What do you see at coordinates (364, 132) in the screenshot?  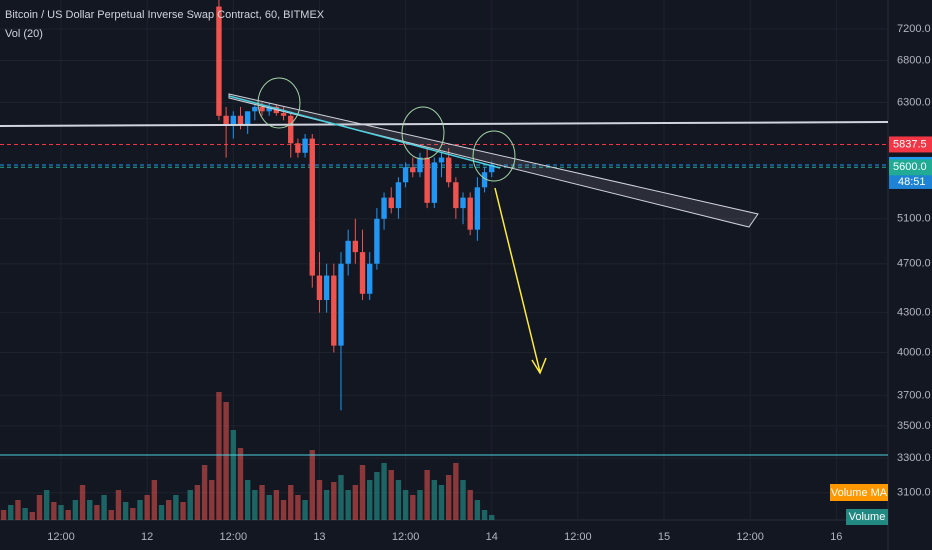 I see `trend-line` at bounding box center [364, 132].